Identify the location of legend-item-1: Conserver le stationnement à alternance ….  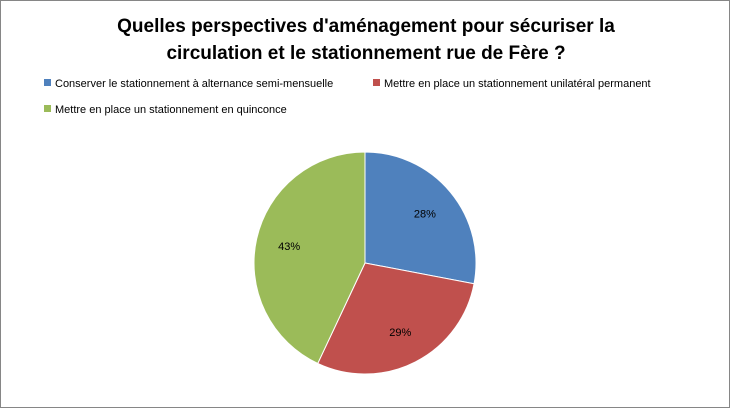
(188, 84).